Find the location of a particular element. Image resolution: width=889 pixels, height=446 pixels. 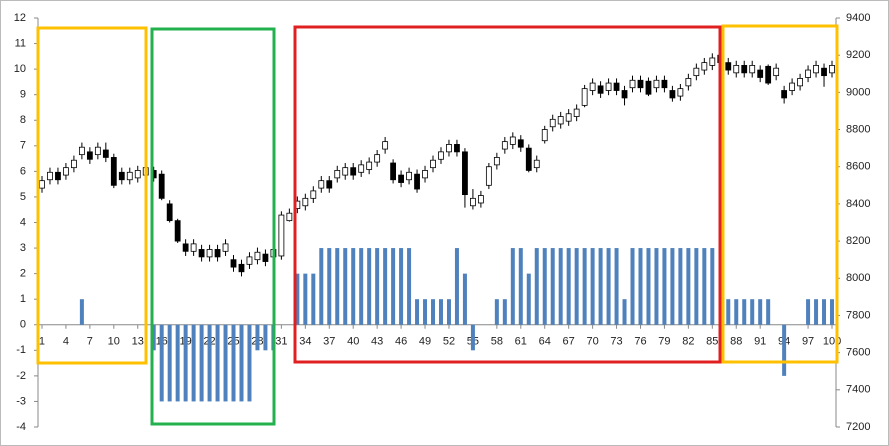

y2-tick-label: 7600 is located at coordinates (858, 353).